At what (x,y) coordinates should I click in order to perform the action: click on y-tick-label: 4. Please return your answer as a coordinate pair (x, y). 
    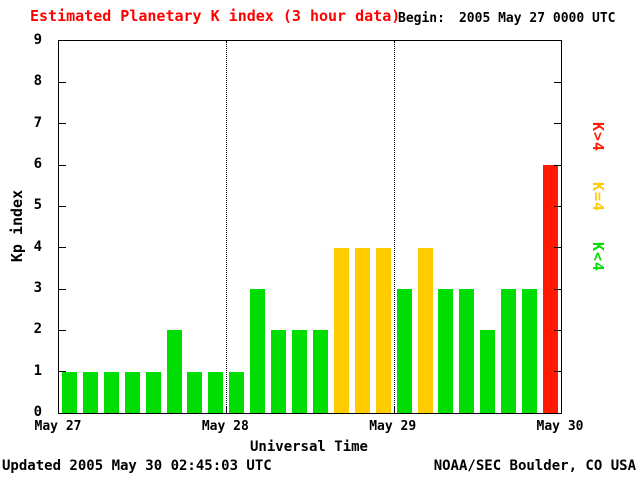
    Looking at the image, I should click on (37, 246).